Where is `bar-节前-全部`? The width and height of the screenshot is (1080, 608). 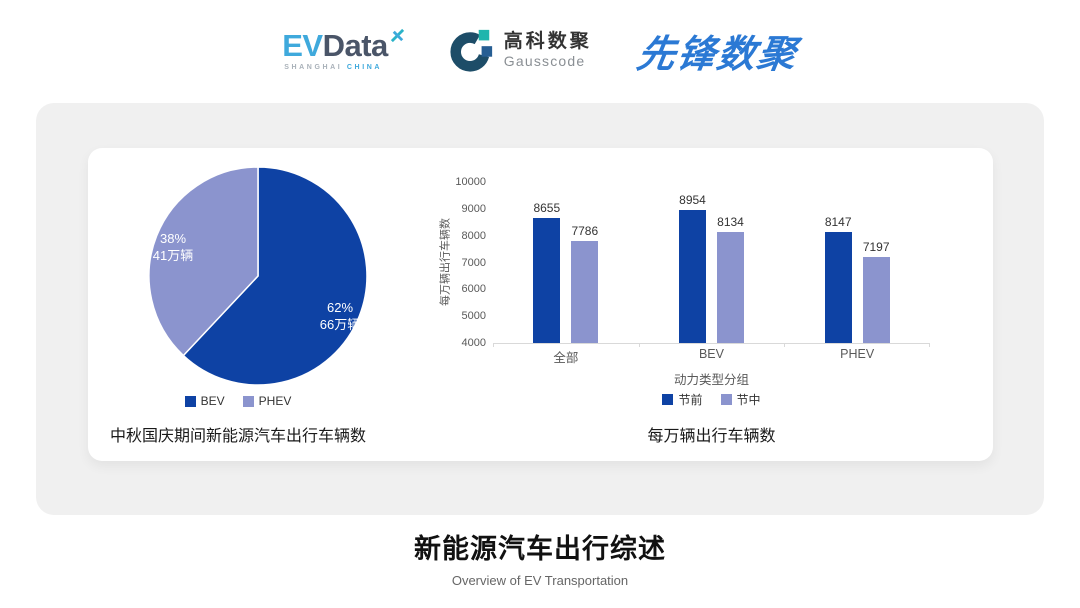
bar-节前-全部 is located at coordinates (547, 280).